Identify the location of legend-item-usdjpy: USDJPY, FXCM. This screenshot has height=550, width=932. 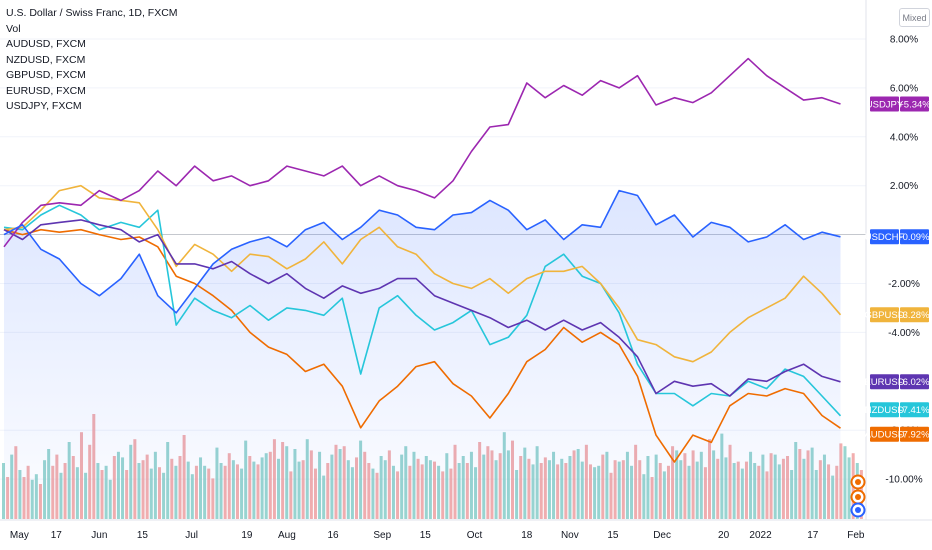
(44, 106).